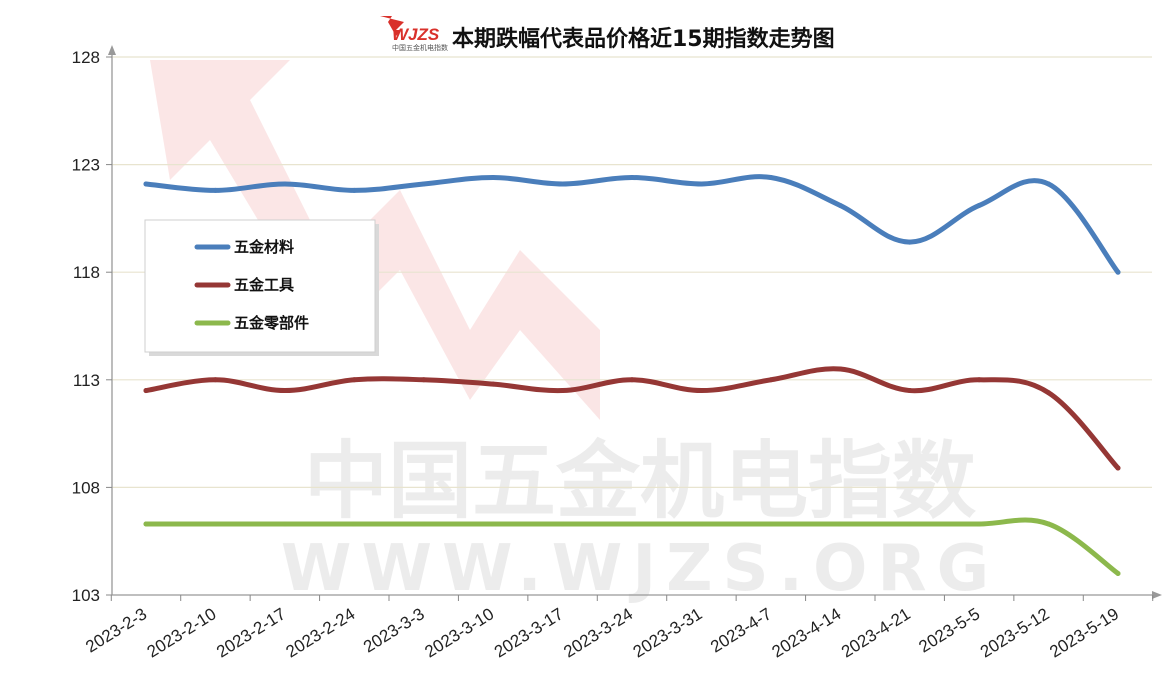  Describe the element at coordinates (459, 632) in the screenshot. I see `x-tick-label: 2023-3-10` at that location.